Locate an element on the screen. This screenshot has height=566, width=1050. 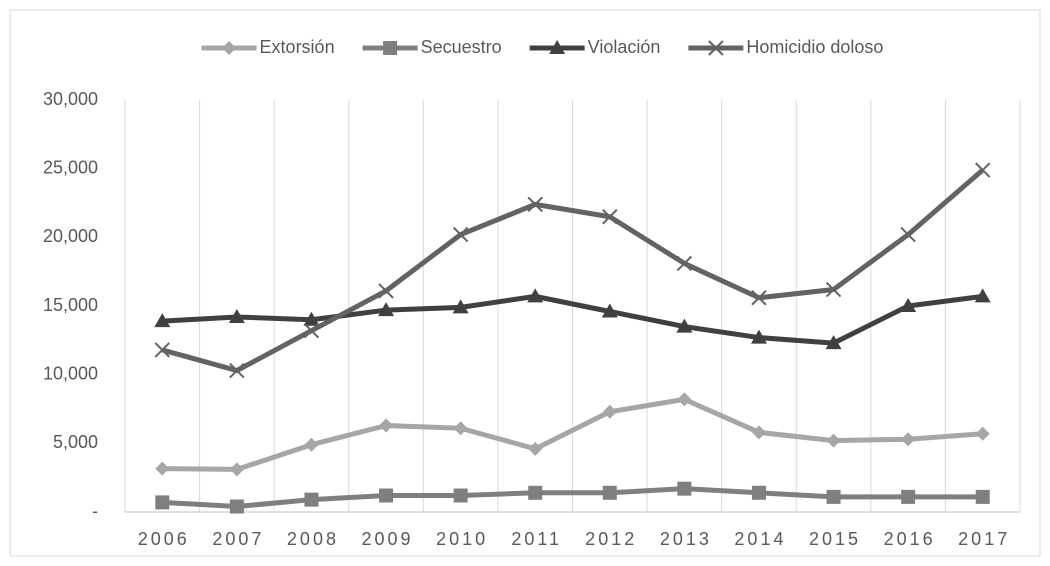
x-tick-label: 2015 is located at coordinates (835, 539).